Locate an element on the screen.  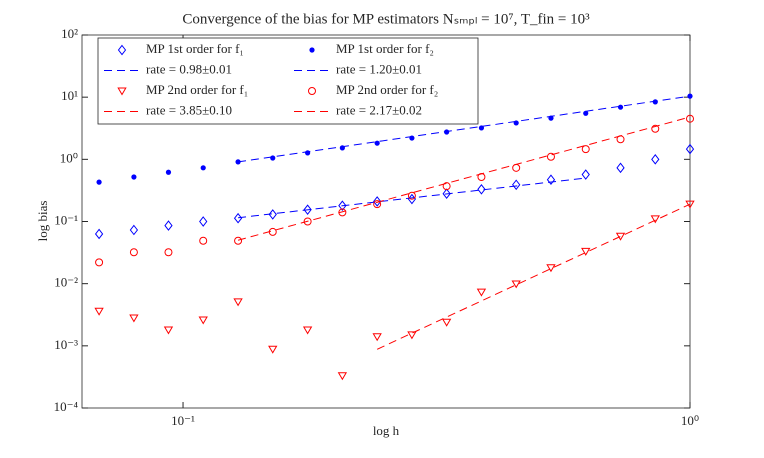
legend-label: rate = 3.85±0.10 is located at coordinates (189, 109).